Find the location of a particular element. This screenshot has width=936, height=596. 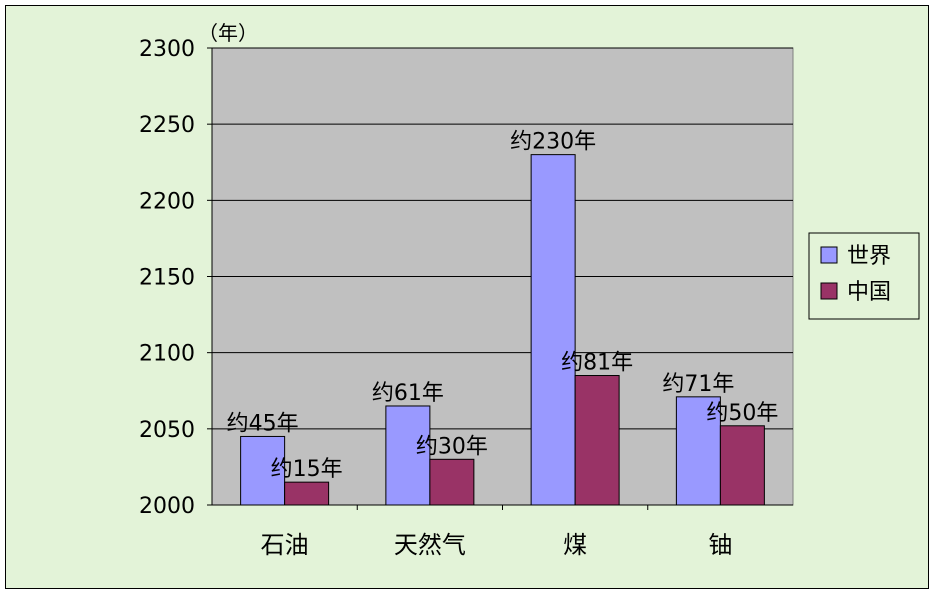

x-category-label: 煤 is located at coordinates (575, 545).